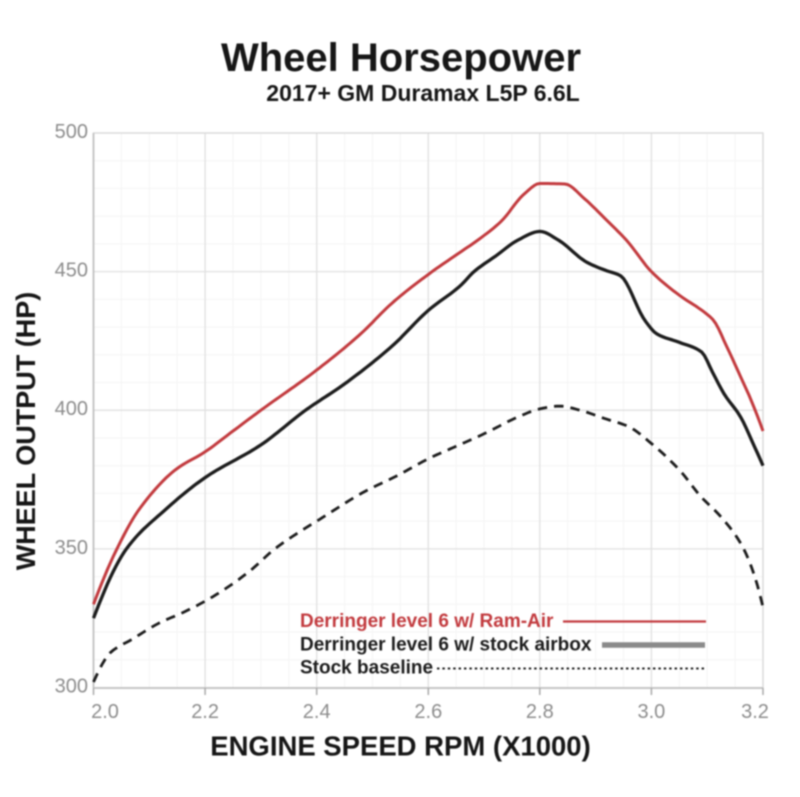  What do you see at coordinates (205, 712) in the screenshot?
I see `svg-text: 2.2` at bounding box center [205, 712].